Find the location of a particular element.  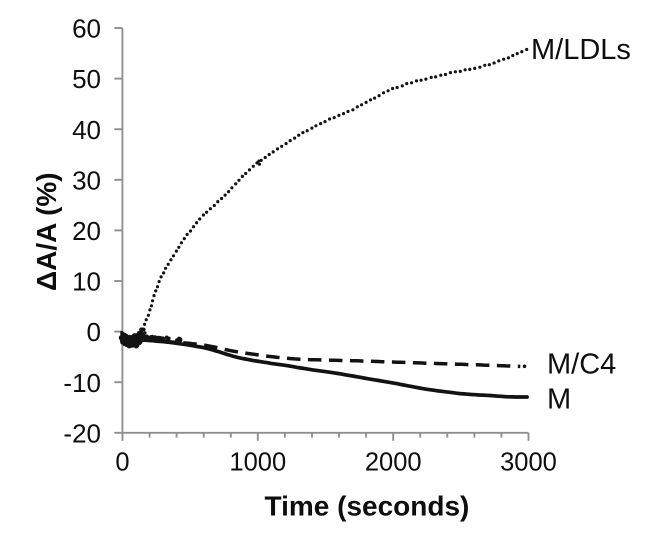

svg-text: 3000 is located at coordinates (528, 463).